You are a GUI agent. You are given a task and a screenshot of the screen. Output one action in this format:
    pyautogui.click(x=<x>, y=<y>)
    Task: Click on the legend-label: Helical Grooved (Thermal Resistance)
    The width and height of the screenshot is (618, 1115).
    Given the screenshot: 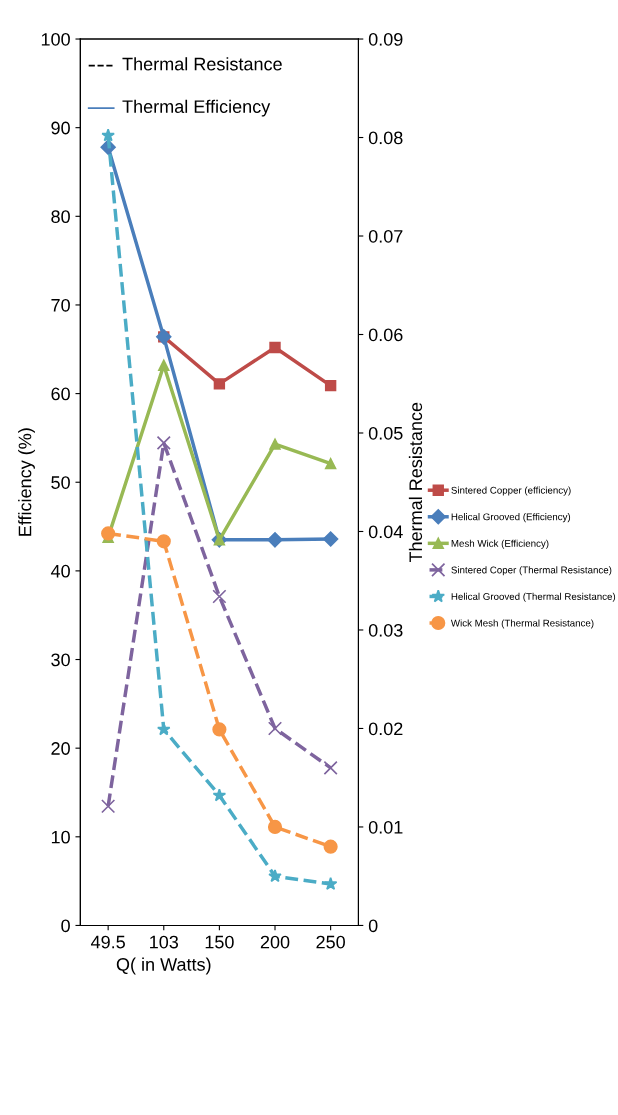 What is the action you would take?
    pyautogui.click(x=533, y=597)
    